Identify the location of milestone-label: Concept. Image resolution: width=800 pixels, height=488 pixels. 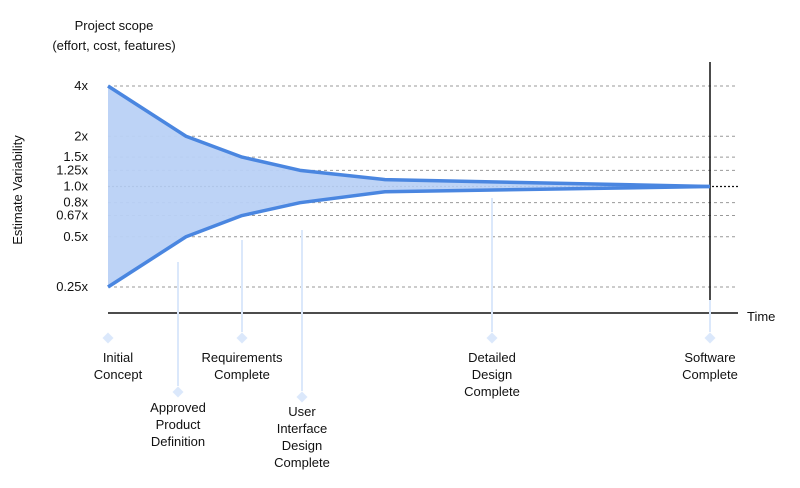
(118, 374).